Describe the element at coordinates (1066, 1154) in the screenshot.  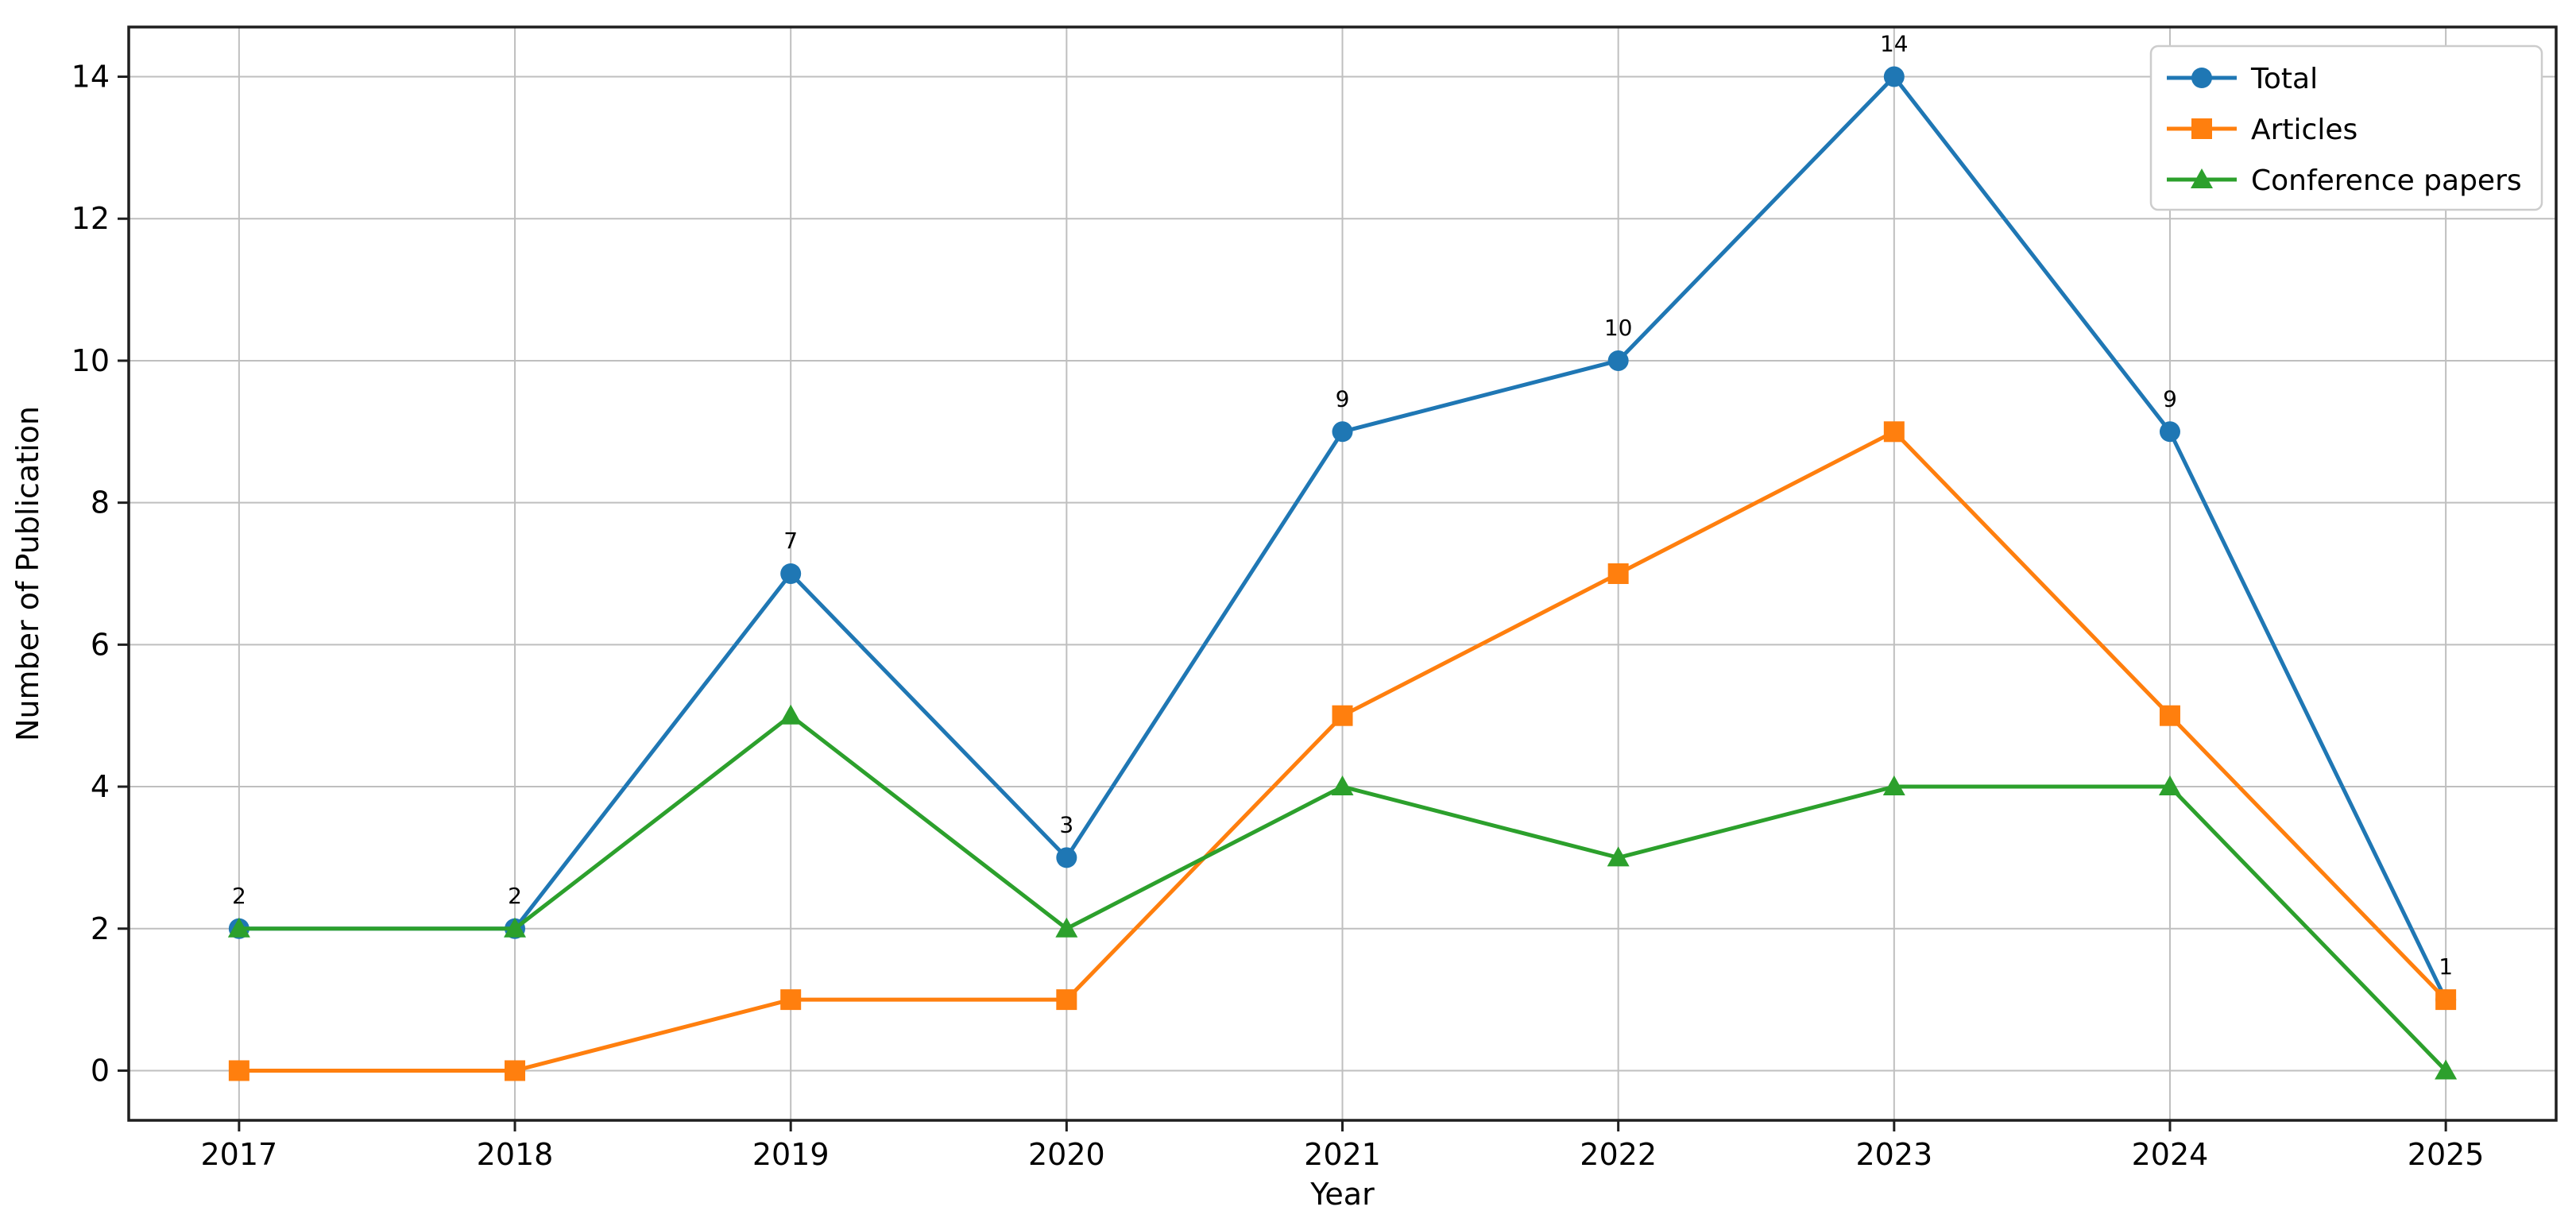
I see `x-tick-label-2020: 2020` at that location.